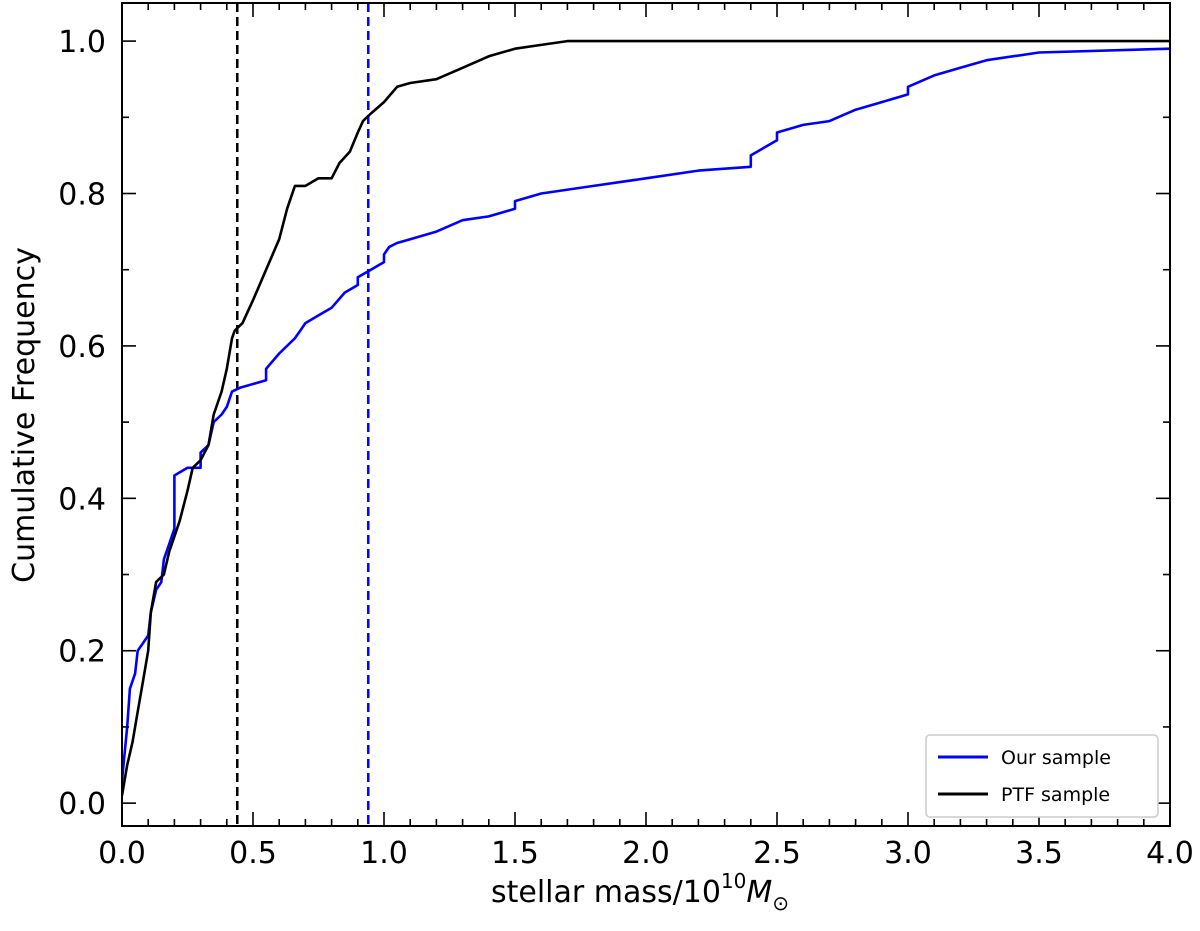 This screenshot has width=1200, height=931. Describe the element at coordinates (733, 881) in the screenshot. I see `x-axis-label-exponent: 10` at that location.